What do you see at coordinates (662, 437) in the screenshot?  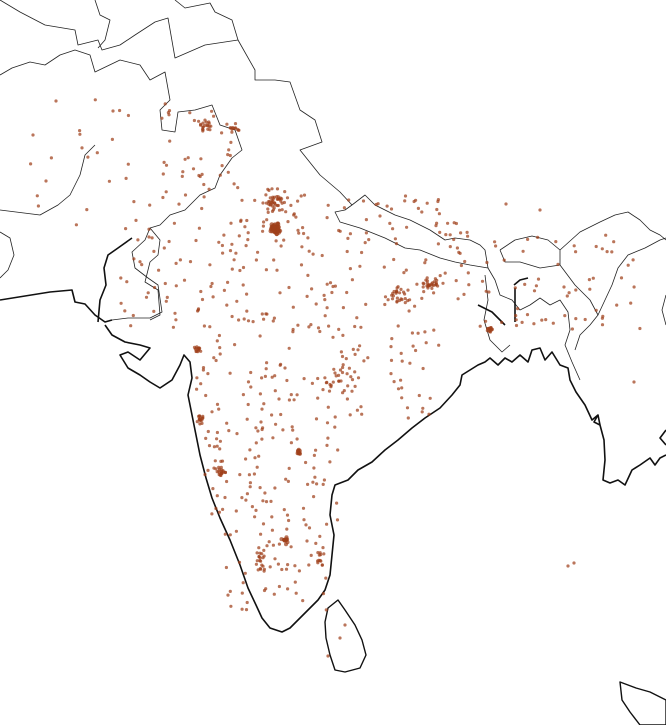 I see `coast-east-stub` at bounding box center [662, 437].